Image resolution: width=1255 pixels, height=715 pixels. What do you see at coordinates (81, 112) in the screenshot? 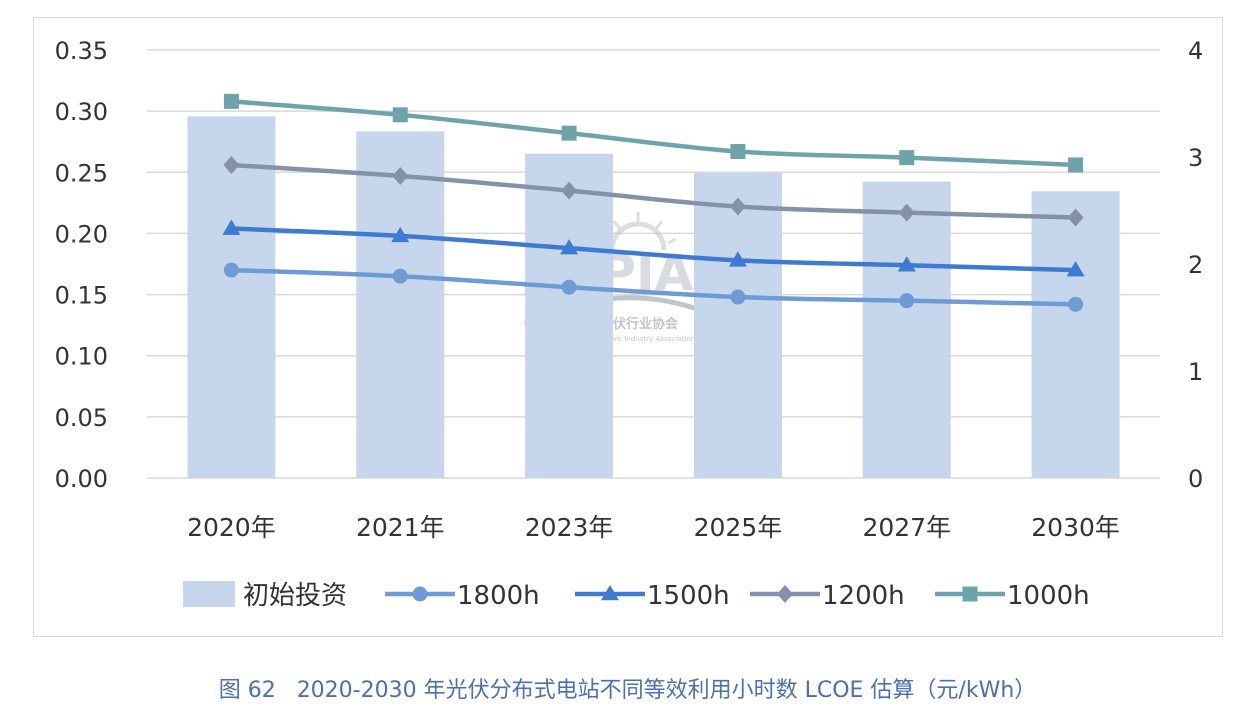
I see `left-tick-label: 0.30` at bounding box center [81, 112].